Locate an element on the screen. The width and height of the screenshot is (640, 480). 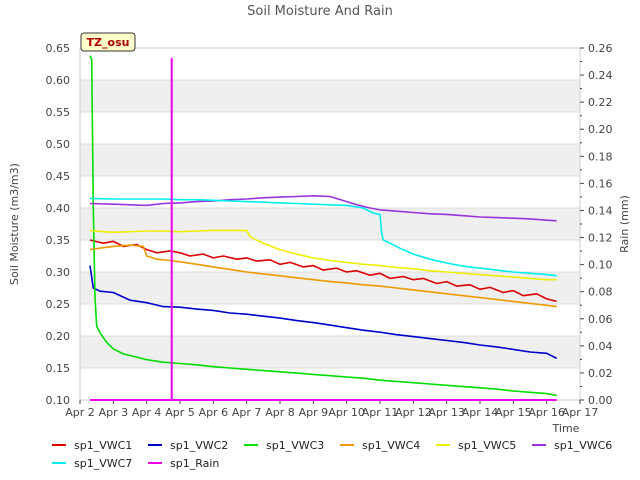
x-tick-label: Apr 16 is located at coordinates (546, 412).